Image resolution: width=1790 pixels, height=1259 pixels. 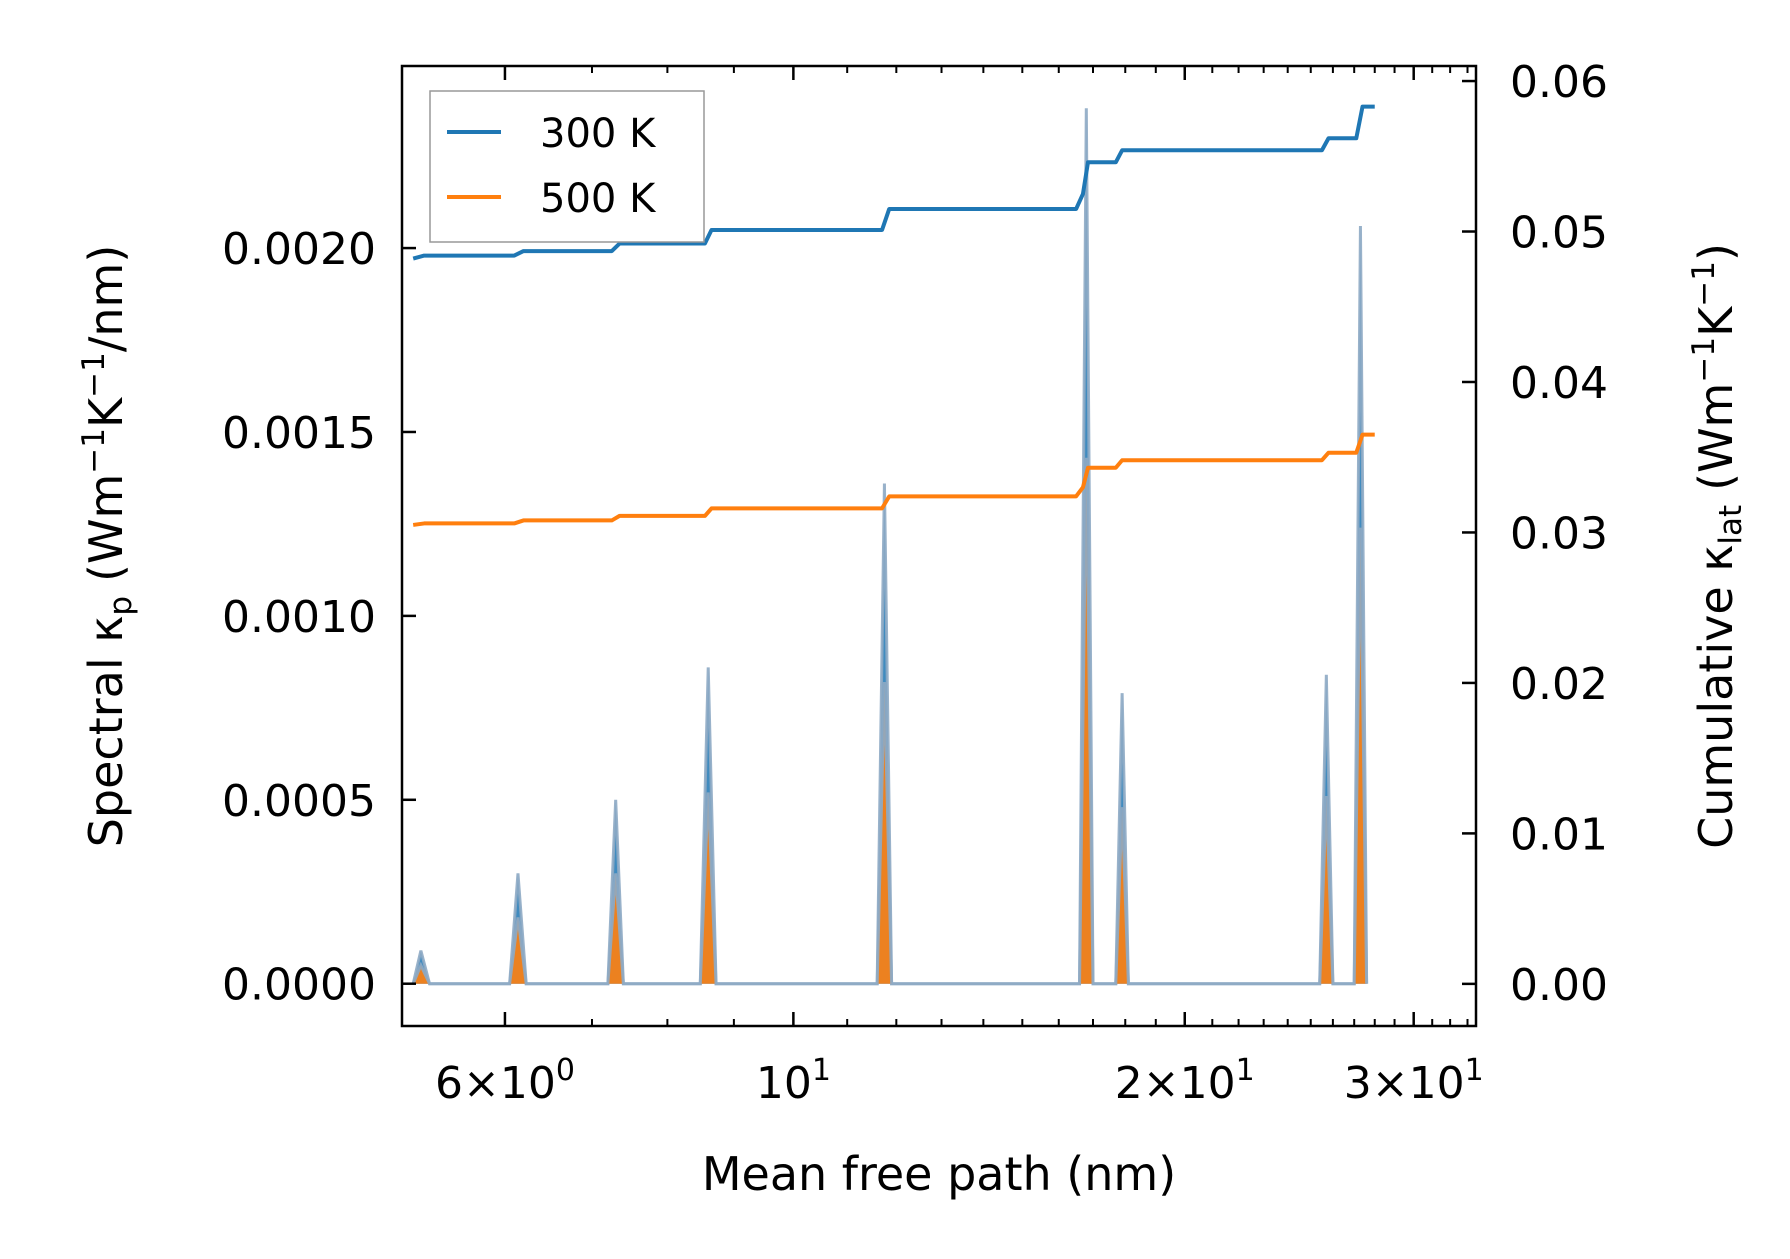 What do you see at coordinates (598, 199) in the screenshot?
I see `legend-label-500k: 500 K` at bounding box center [598, 199].